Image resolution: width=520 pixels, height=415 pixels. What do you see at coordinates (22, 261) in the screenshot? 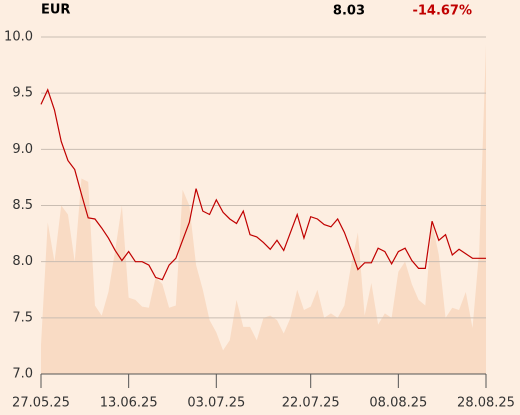
I see `y-tick-label: 8.0` at bounding box center [22, 261].